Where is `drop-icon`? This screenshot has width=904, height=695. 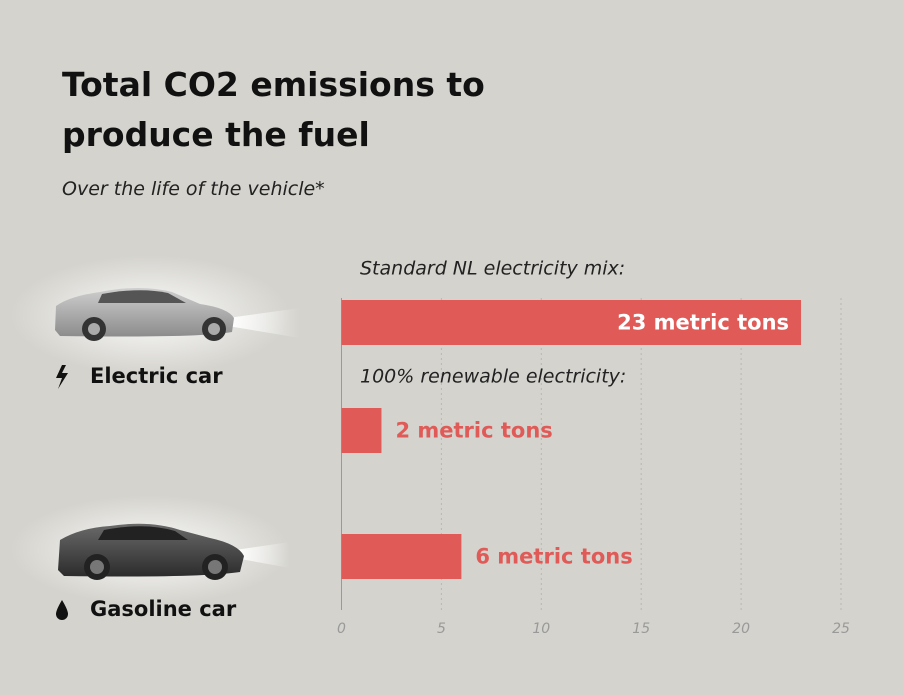
drop-icon is located at coordinates (62, 610).